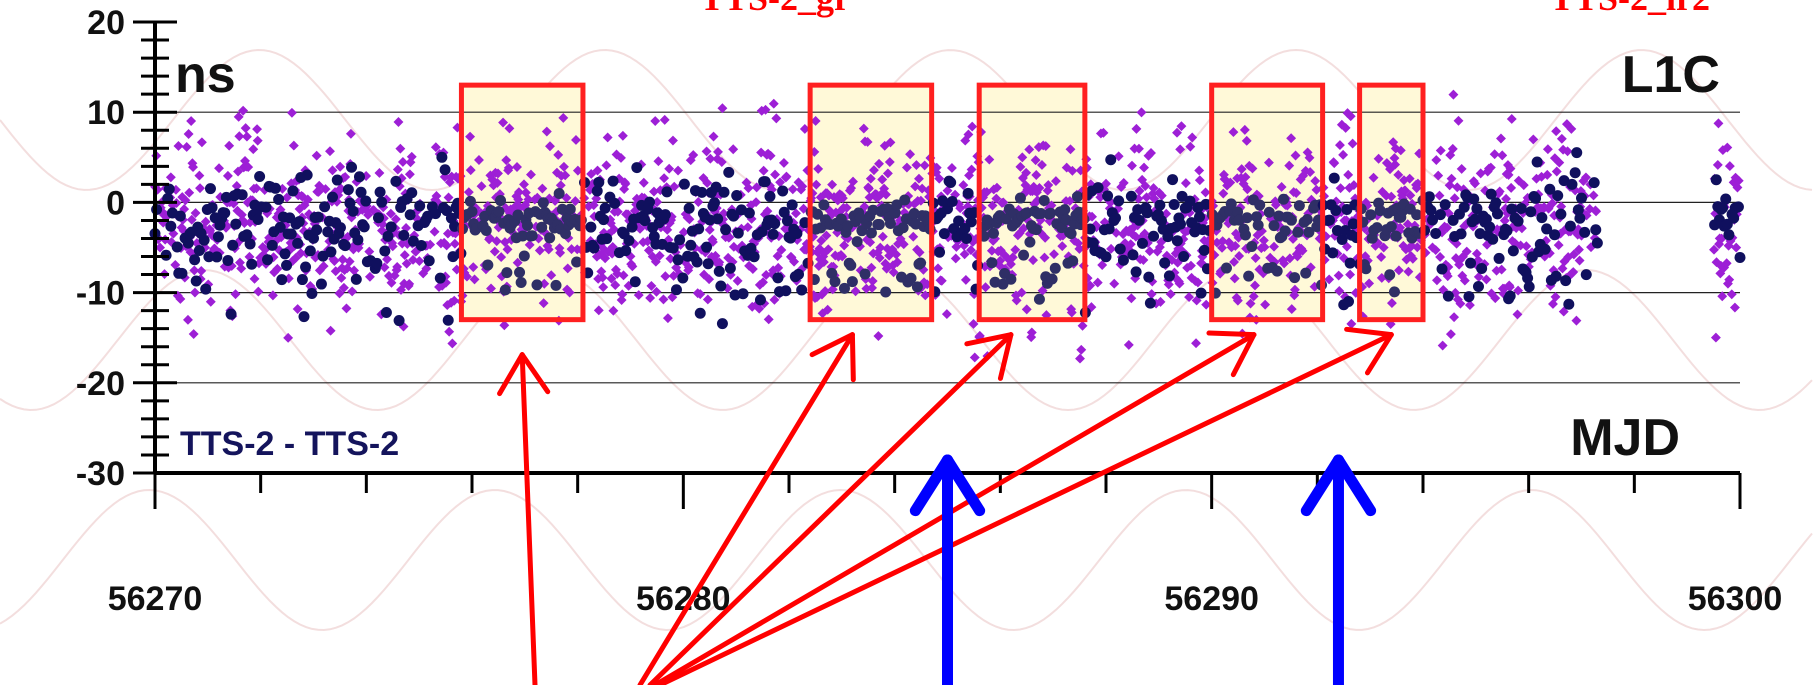 The height and width of the screenshot is (685, 1816). Describe the element at coordinates (1625, 438) in the screenshot. I see `x-axis-label: MJD` at that location.